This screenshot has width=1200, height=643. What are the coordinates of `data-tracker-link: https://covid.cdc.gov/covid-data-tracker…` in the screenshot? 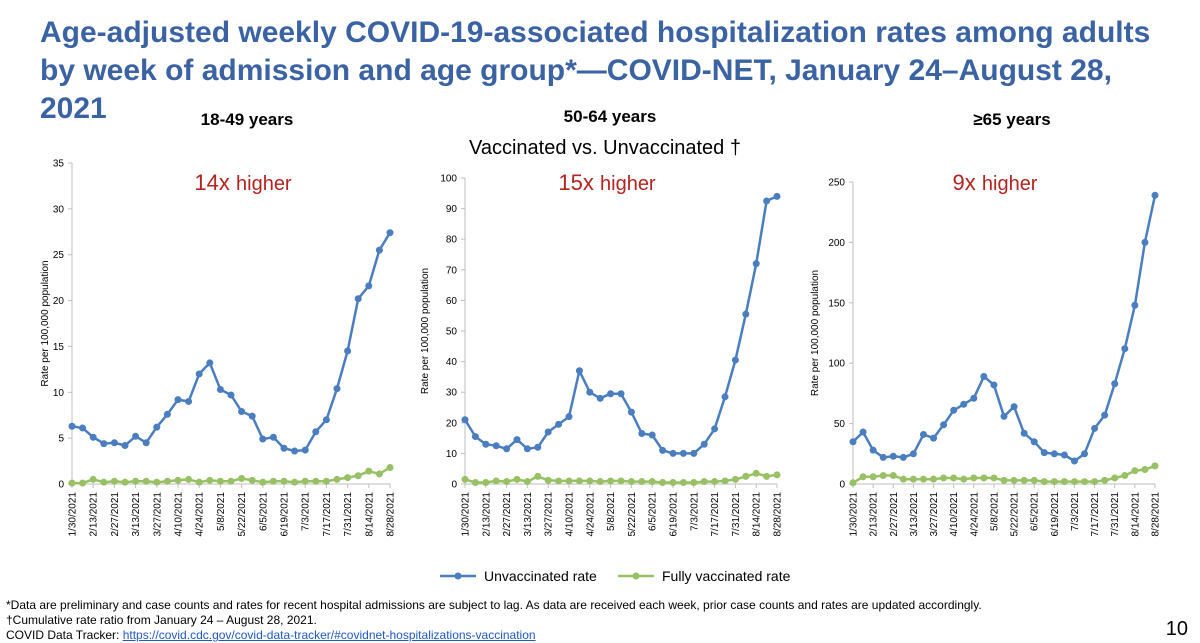 It's located at (329, 635).